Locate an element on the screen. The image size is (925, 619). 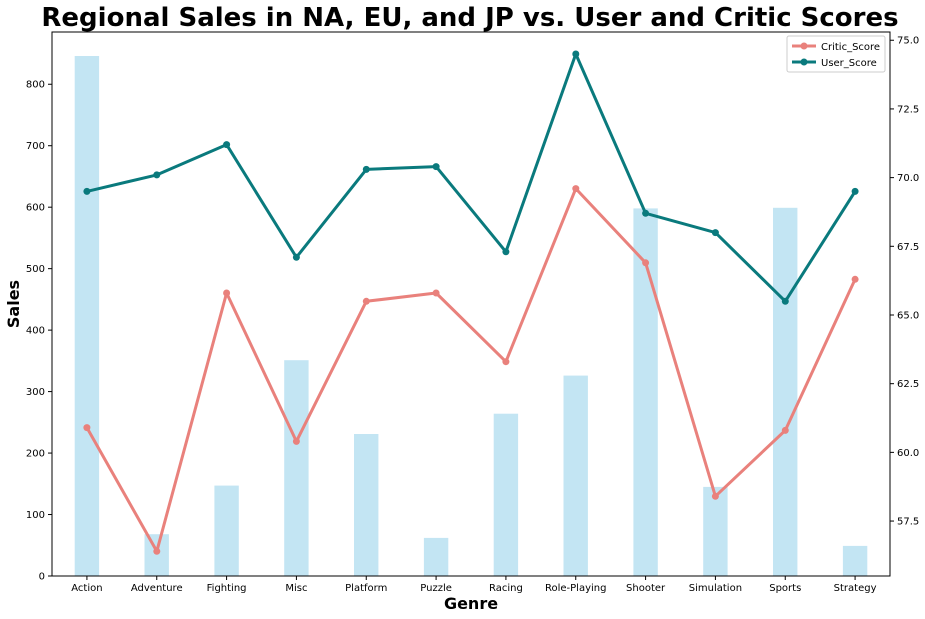
user-score-point-racing is located at coordinates (506, 252).